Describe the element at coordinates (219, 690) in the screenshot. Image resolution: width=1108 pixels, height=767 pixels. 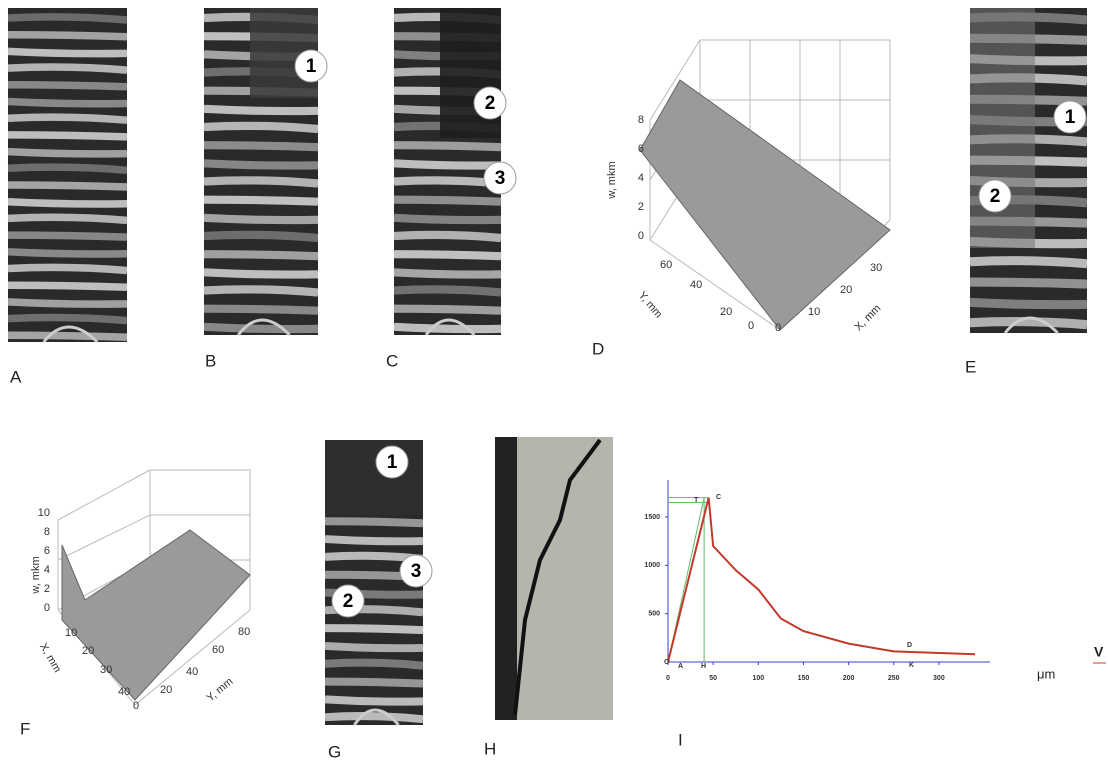
I see `y-axis-label: Y, mm` at that location.